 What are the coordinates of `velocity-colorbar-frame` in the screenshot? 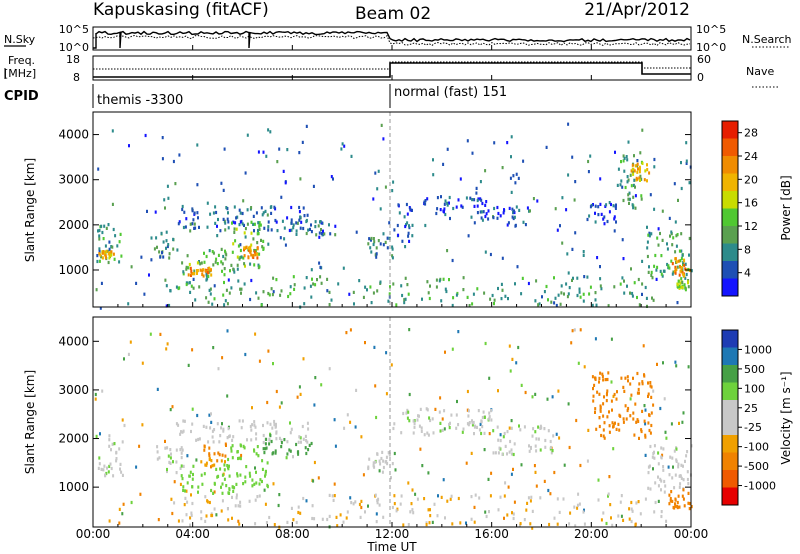 It's located at (730, 417).